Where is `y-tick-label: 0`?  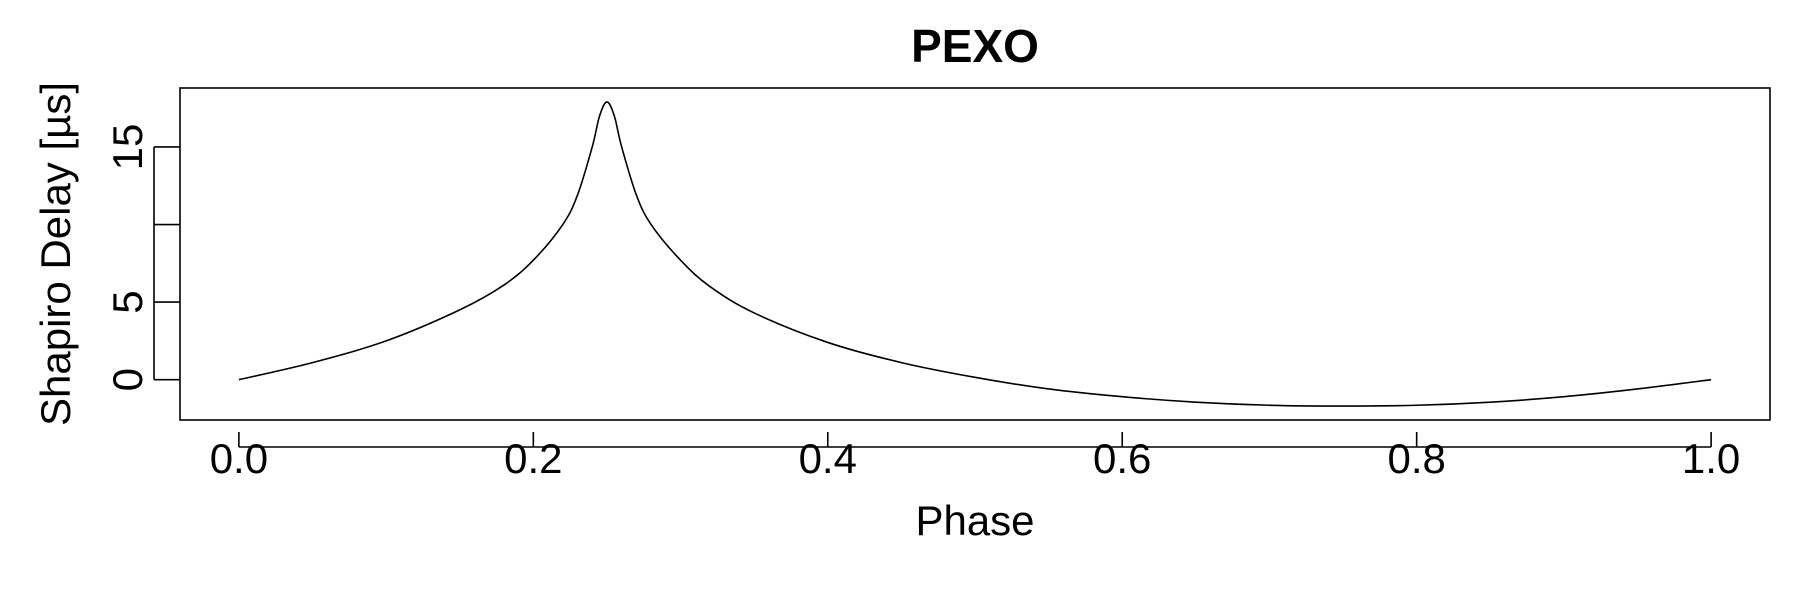 y-tick-label: 0 is located at coordinates (127, 379).